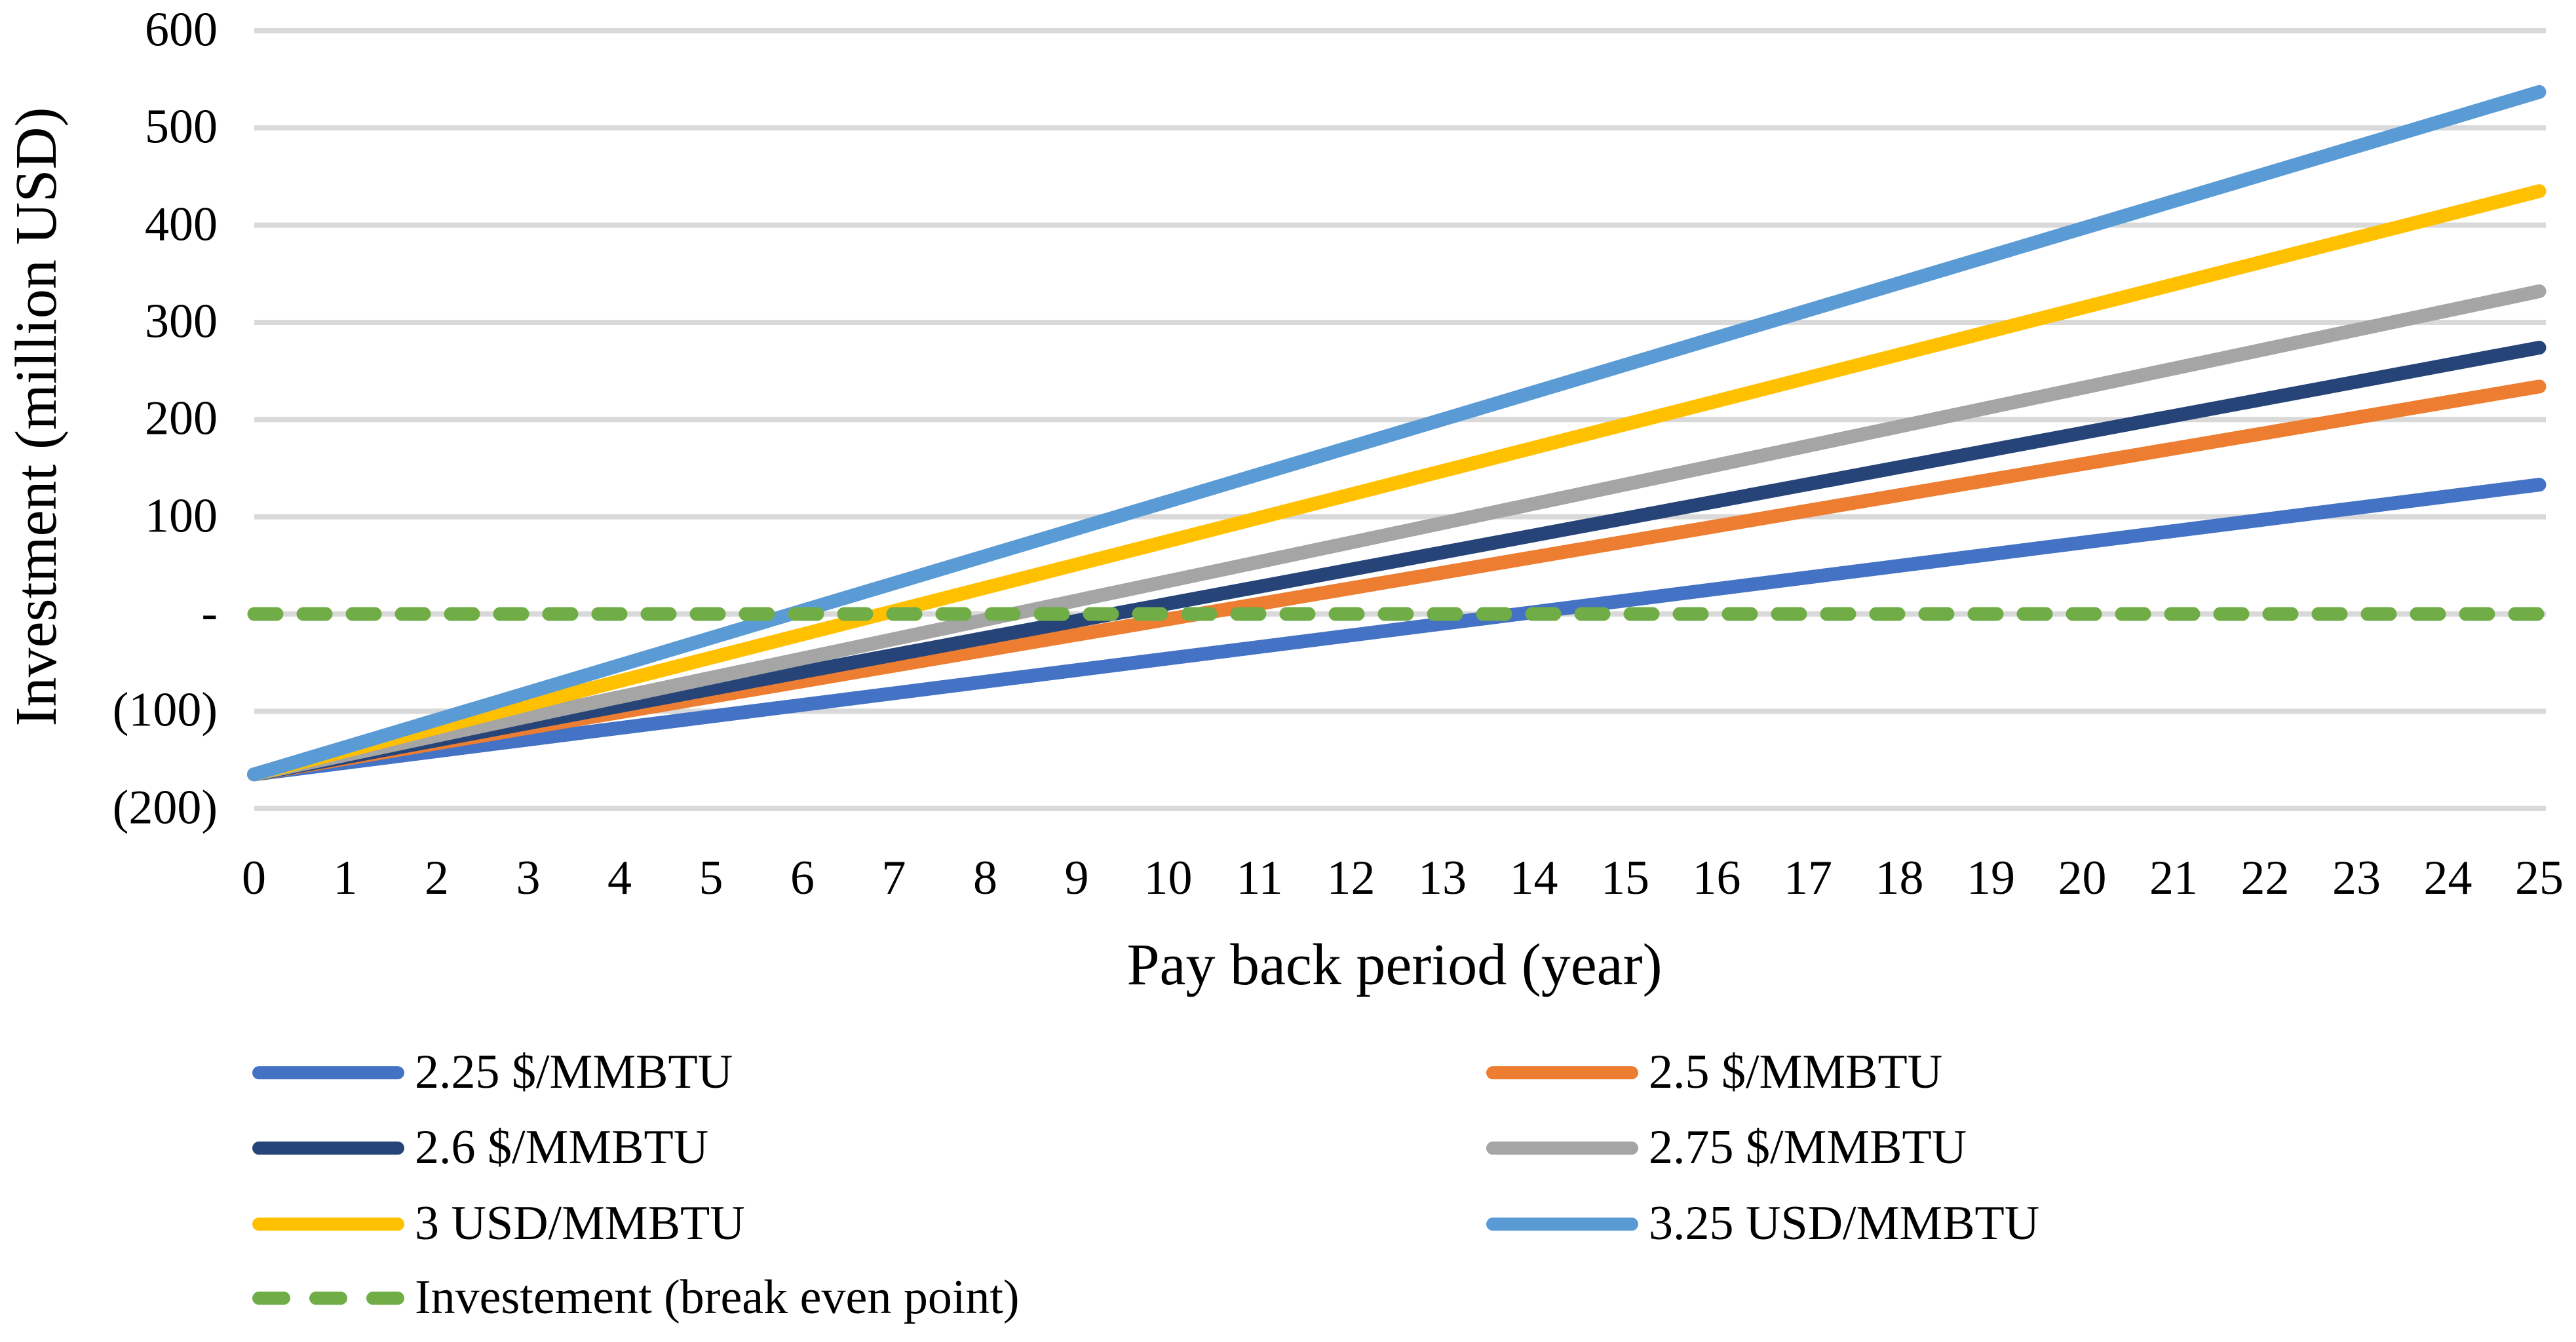 The image size is (2576, 1342). I want to click on x-tick-label: 15, so click(1625, 878).